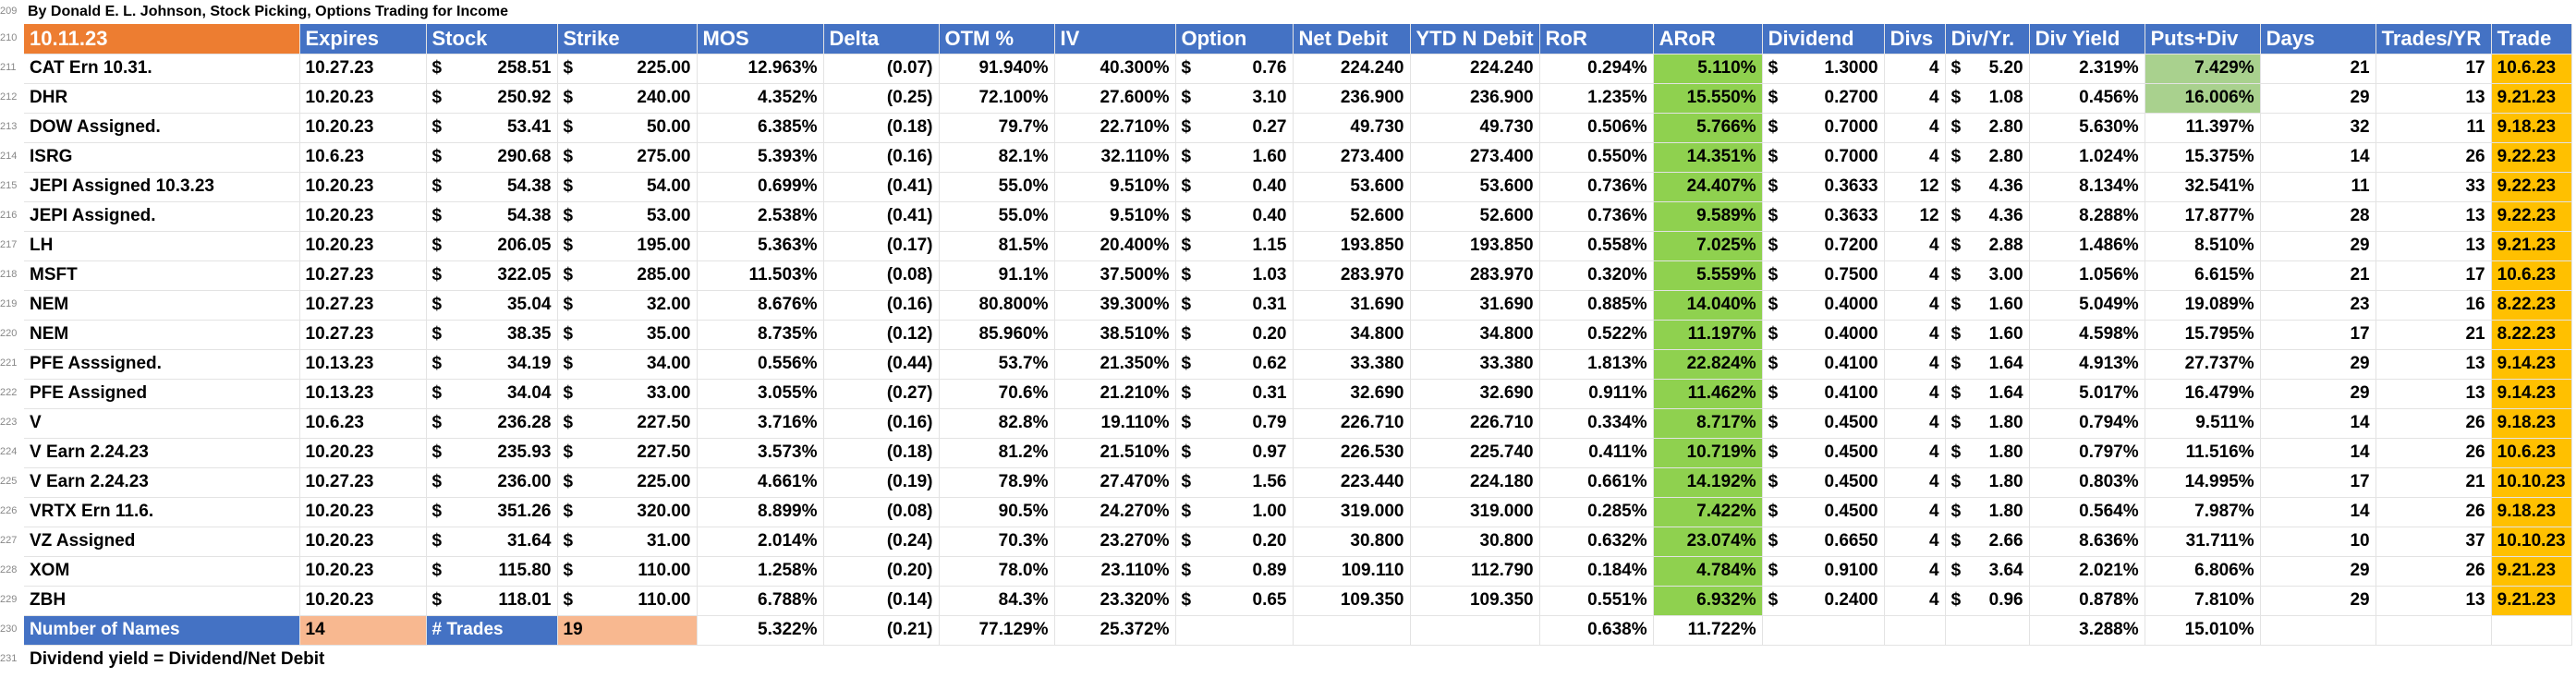 The width and height of the screenshot is (2576, 678). Describe the element at coordinates (492, 512) in the screenshot. I see `stock-cell: $351.26` at that location.